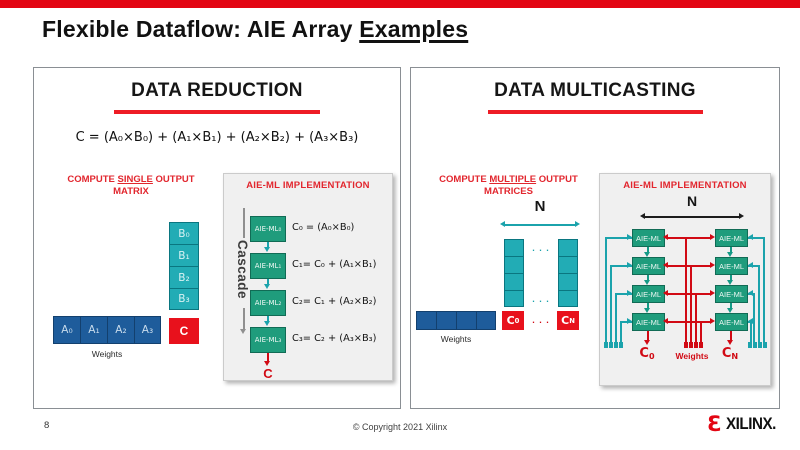  What do you see at coordinates (565, 320) in the screenshot?
I see `cn-base: C` at bounding box center [565, 320].